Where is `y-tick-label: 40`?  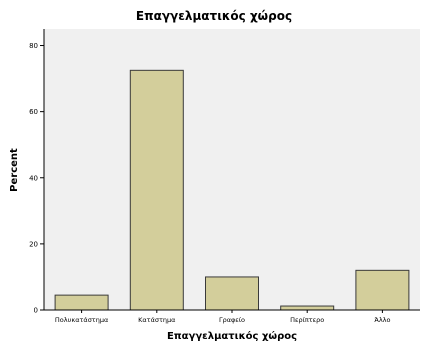 y-tick-label: 40 is located at coordinates (33, 178).